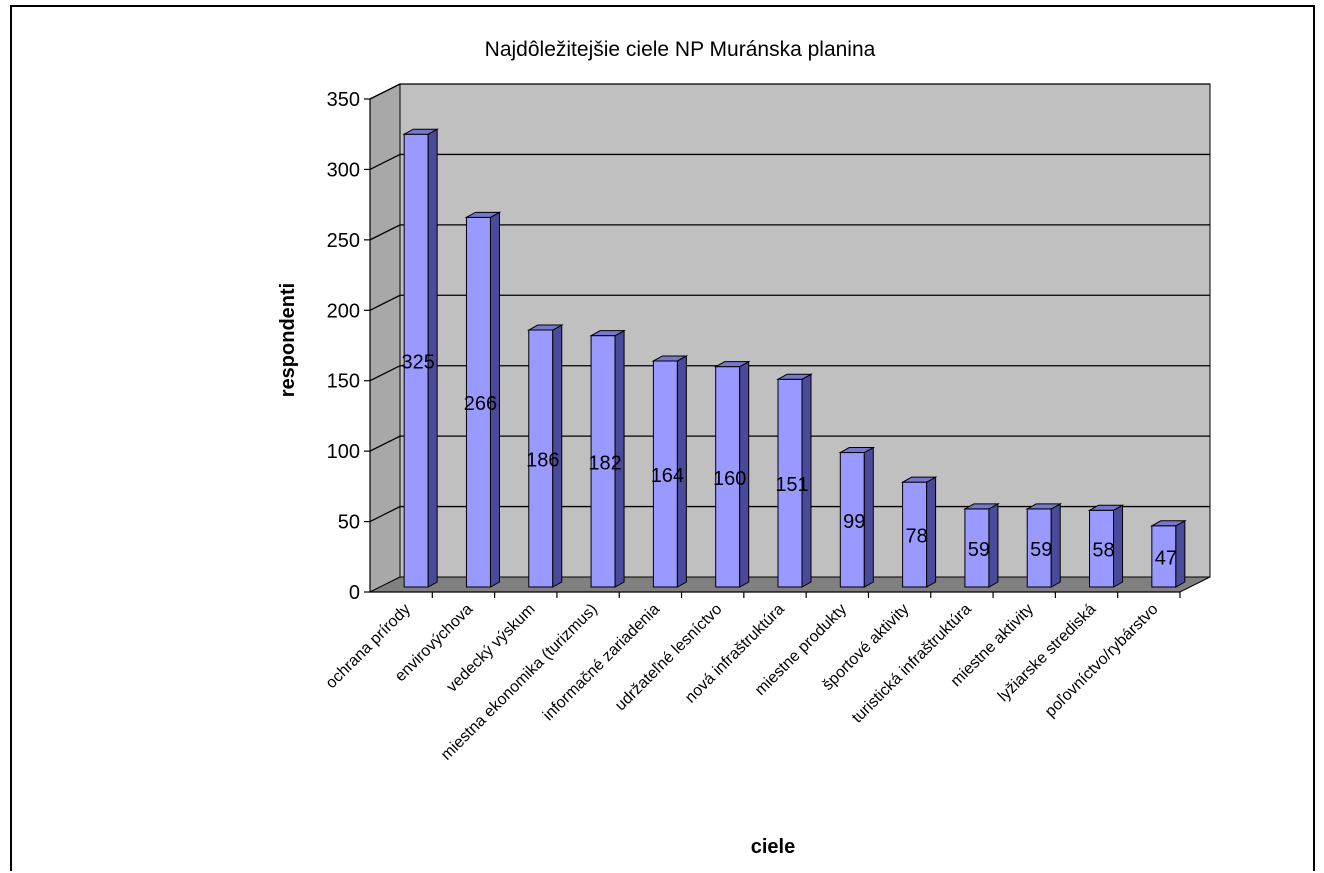 The height and width of the screenshot is (873, 1324). Describe the element at coordinates (343, 170) in the screenshot. I see `y-tick-label: 300` at that location.